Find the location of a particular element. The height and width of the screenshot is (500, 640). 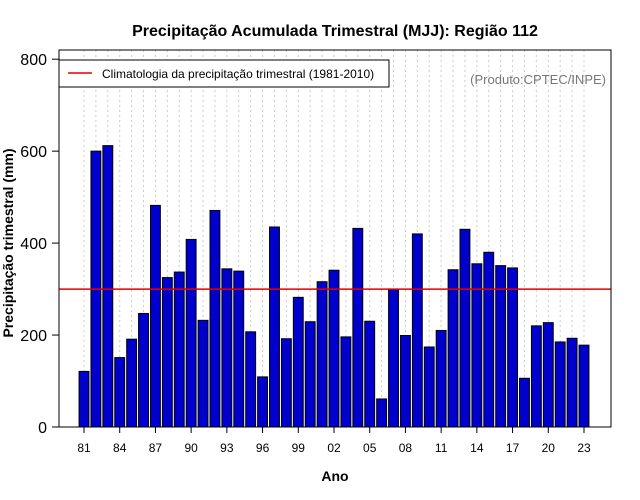

bar-2013 is located at coordinates (465, 328).